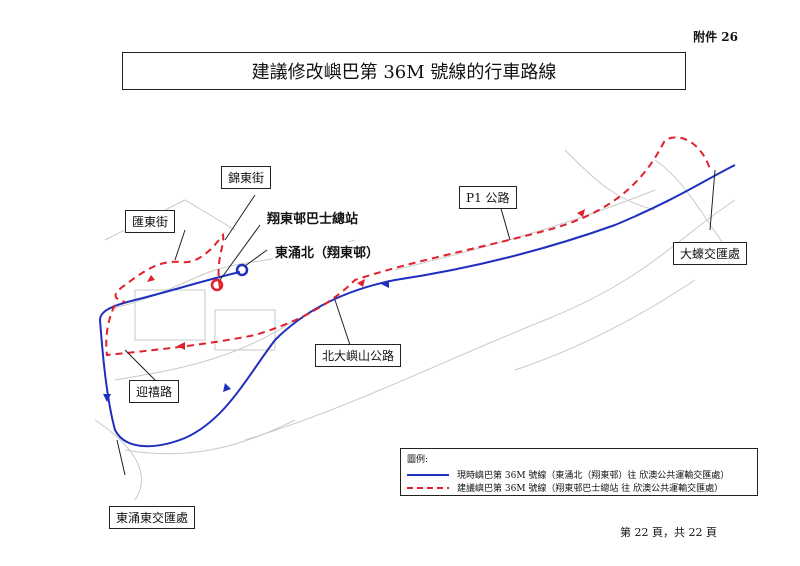 Image resolution: width=800 pixels, height=566 pixels. Describe the element at coordinates (217, 285) in the screenshot. I see `bus-terminus-marker` at that location.